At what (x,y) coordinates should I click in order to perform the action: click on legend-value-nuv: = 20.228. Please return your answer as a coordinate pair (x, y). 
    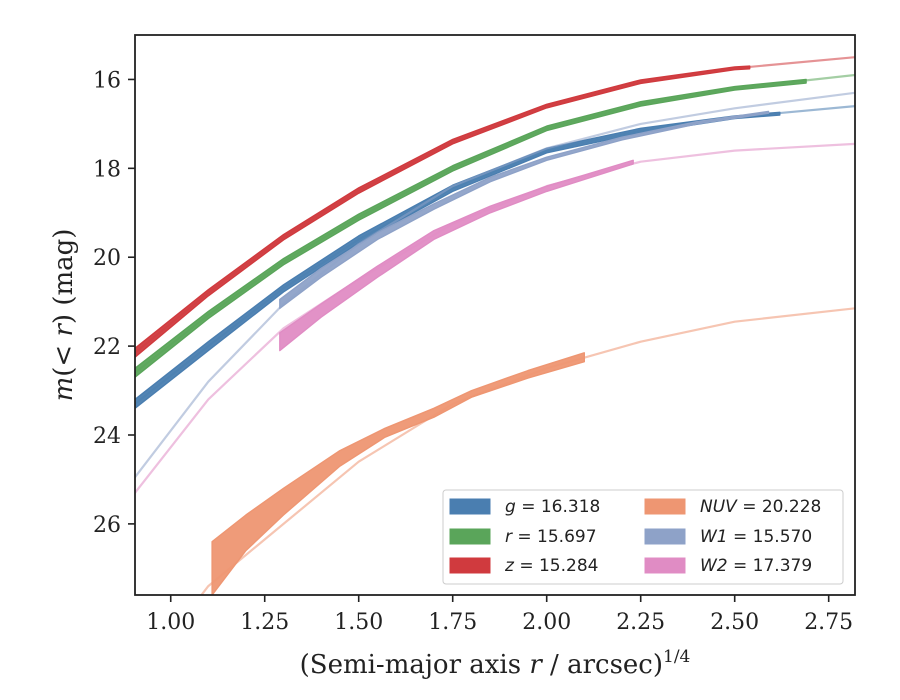
    Looking at the image, I should click on (779, 507).